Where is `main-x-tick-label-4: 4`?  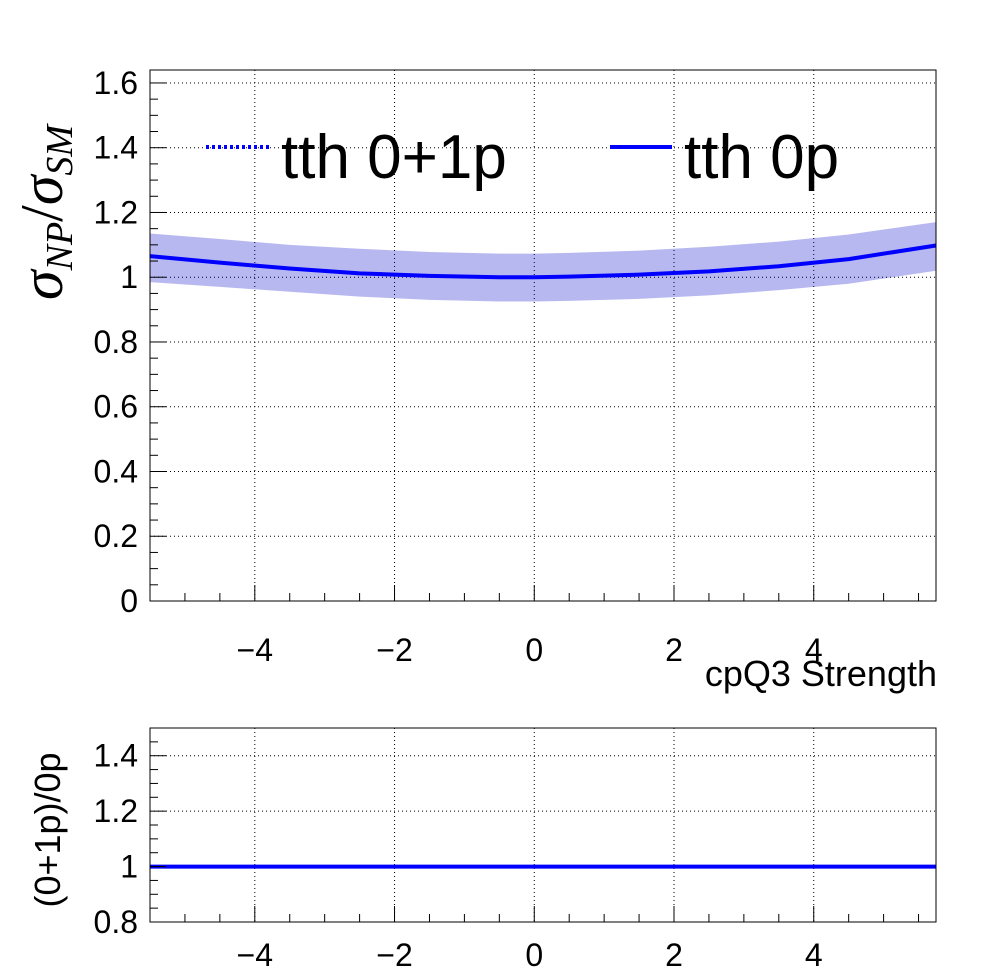
main-x-tick-label-4: 4 is located at coordinates (814, 650).